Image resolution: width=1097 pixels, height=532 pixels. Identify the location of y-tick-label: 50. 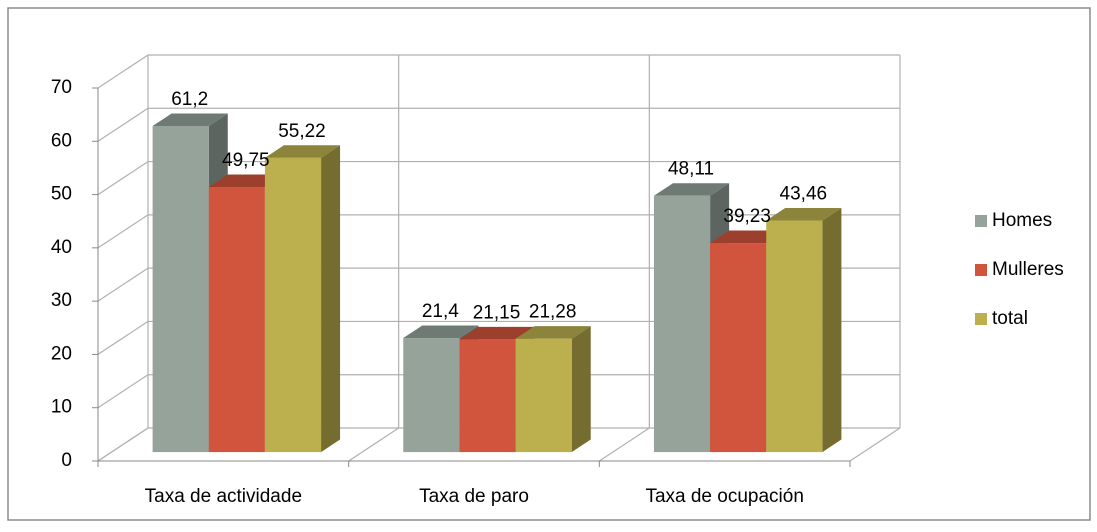
(61, 194).